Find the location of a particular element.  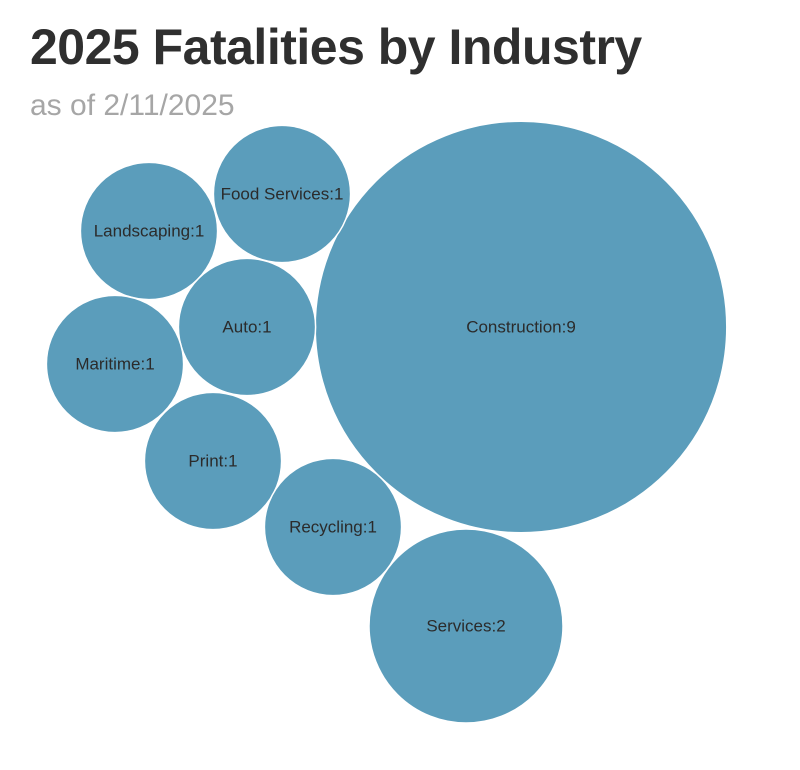

bubble-label-auto: Auto:1 is located at coordinates (246, 327).